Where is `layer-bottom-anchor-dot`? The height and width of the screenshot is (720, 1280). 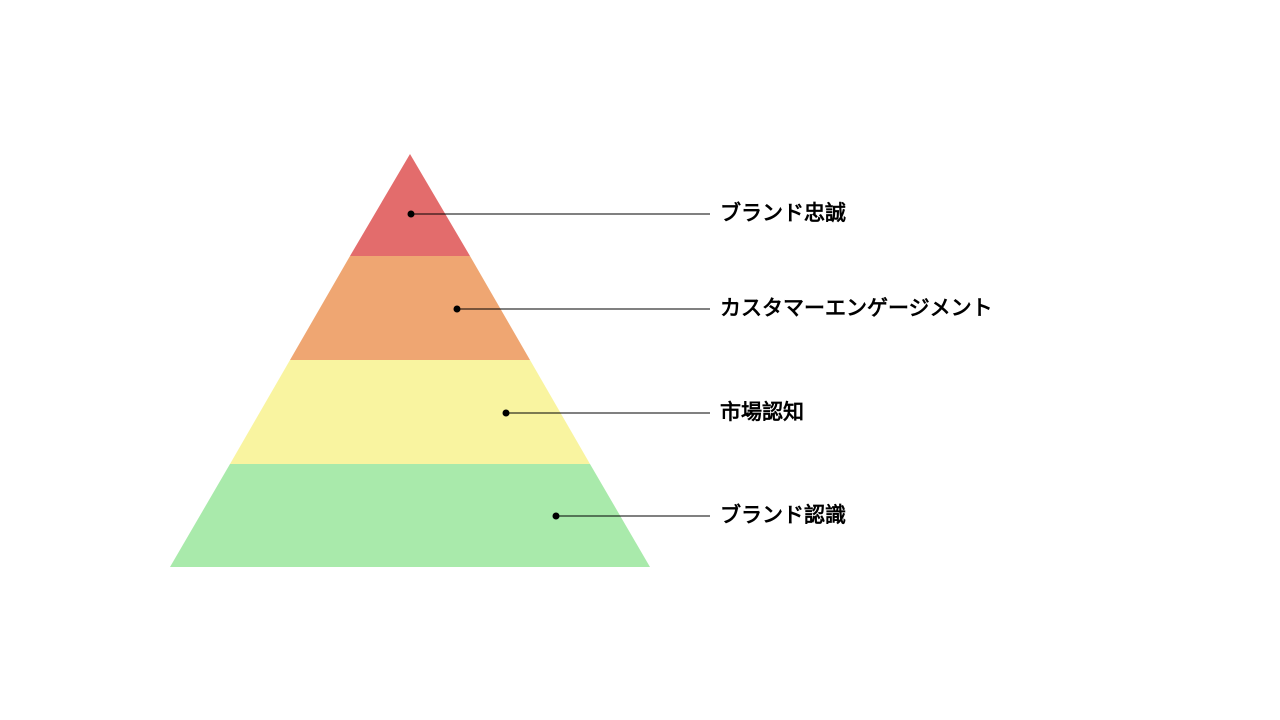 layer-bottom-anchor-dot is located at coordinates (556, 516).